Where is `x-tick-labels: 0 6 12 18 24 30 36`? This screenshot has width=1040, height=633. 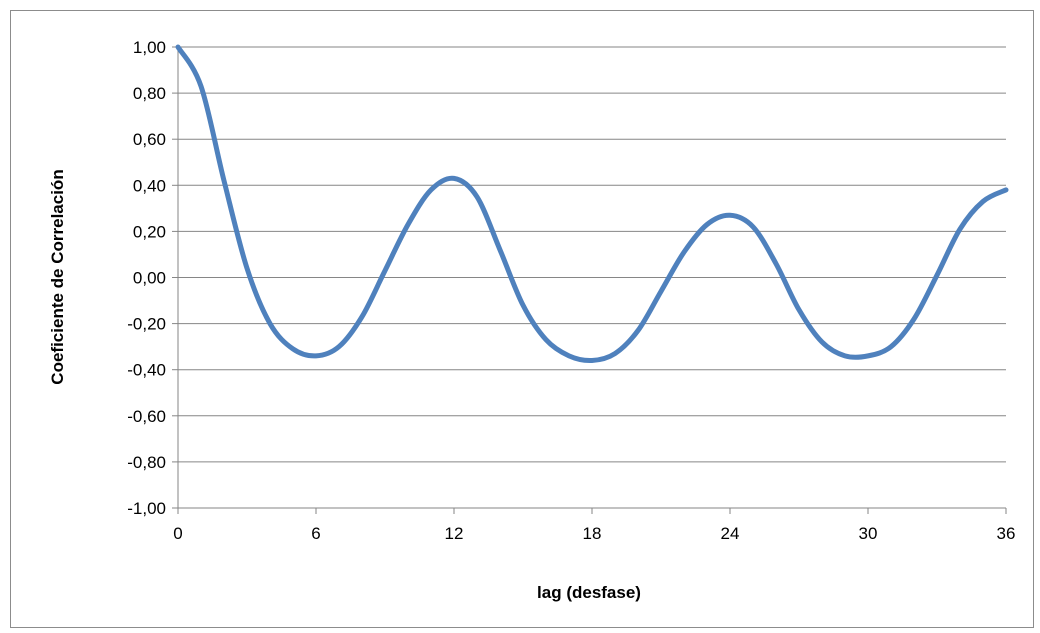 x-tick-labels: 0 6 12 18 24 30 36 is located at coordinates (594, 533).